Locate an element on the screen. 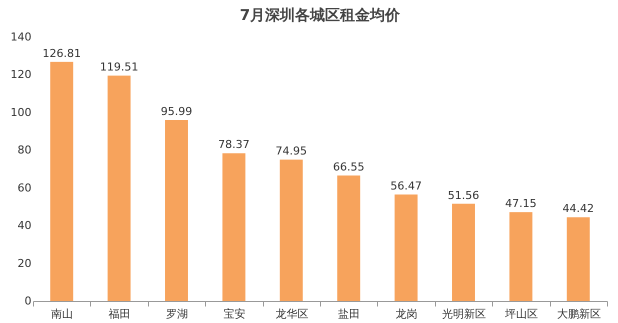 This screenshot has height=323, width=618. chart-title: 7月深圳各城区租金均价 is located at coordinates (321, 15).